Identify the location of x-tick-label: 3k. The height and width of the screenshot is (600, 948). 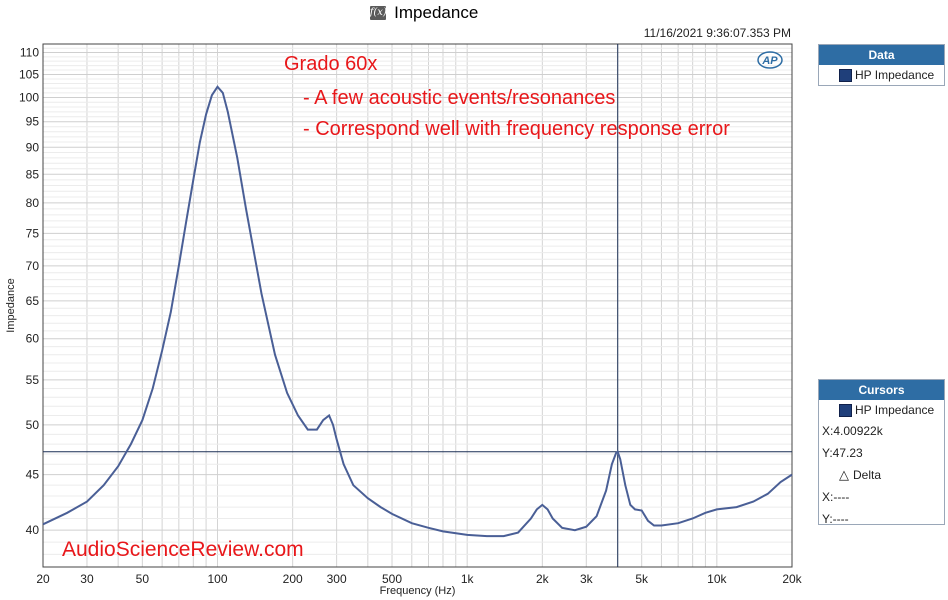
(587, 579).